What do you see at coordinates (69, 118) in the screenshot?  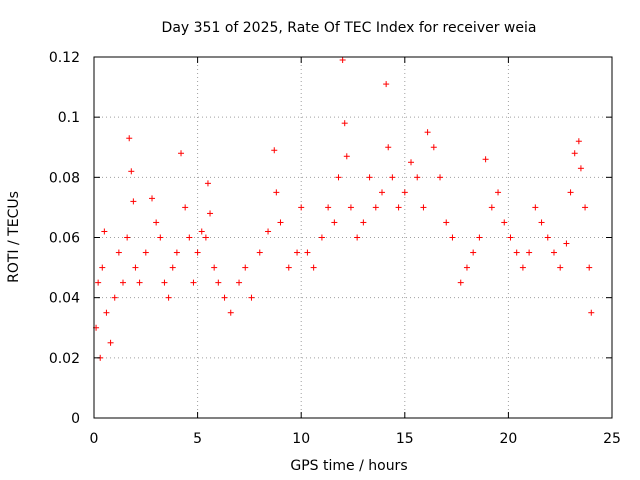 I see `y-tick-label: 0.1` at bounding box center [69, 118].